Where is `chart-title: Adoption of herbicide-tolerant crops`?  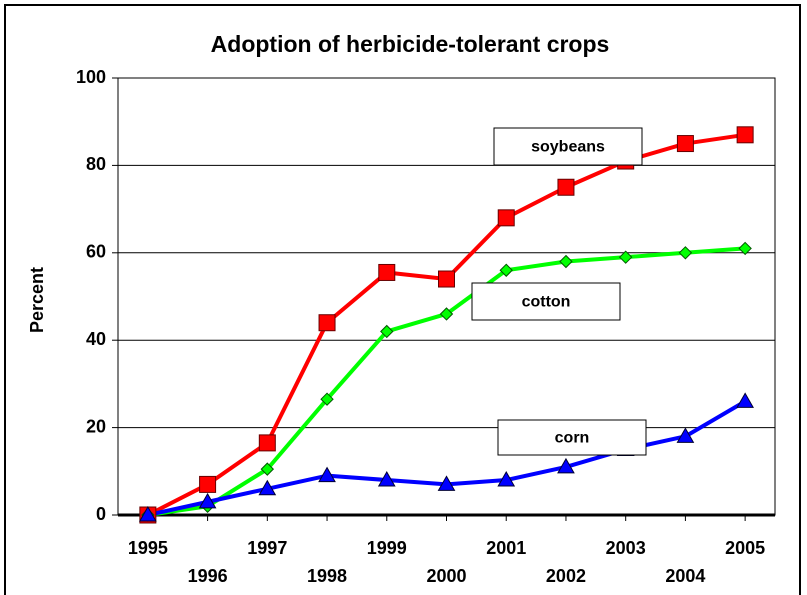
chart-title: Adoption of herbicide-tolerant crops is located at coordinates (410, 44).